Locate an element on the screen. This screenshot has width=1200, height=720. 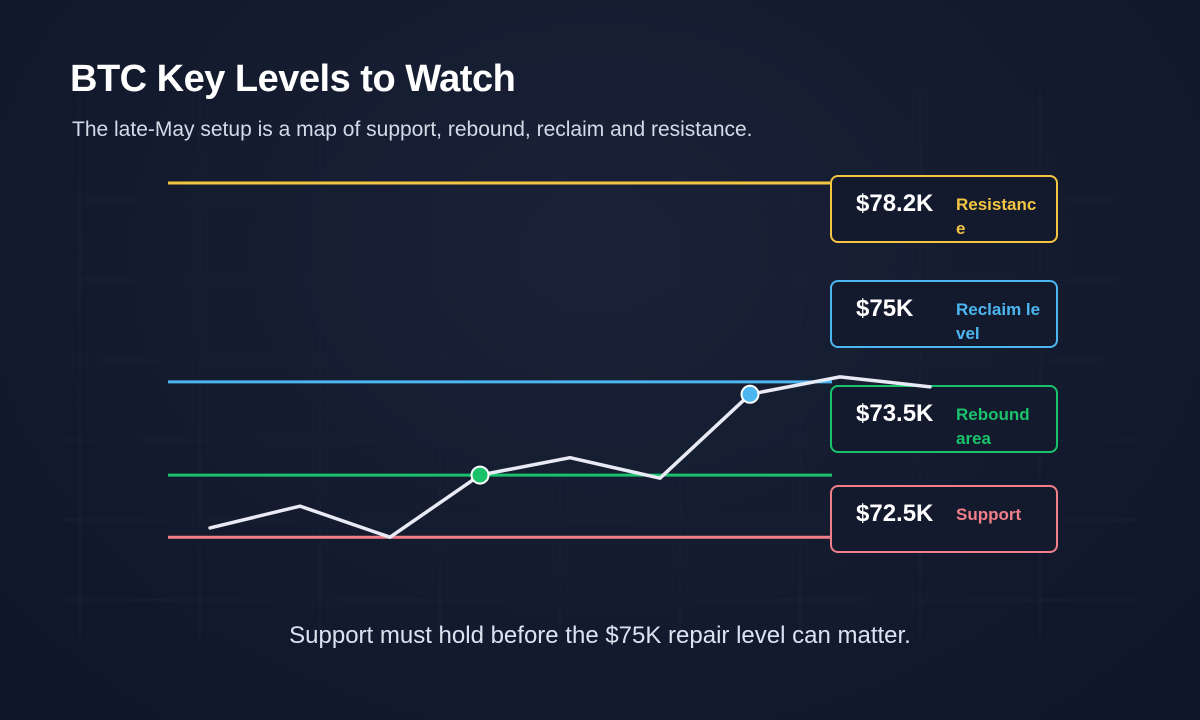
chart-title: BTC Key Levels to Watch is located at coordinates (293, 79).